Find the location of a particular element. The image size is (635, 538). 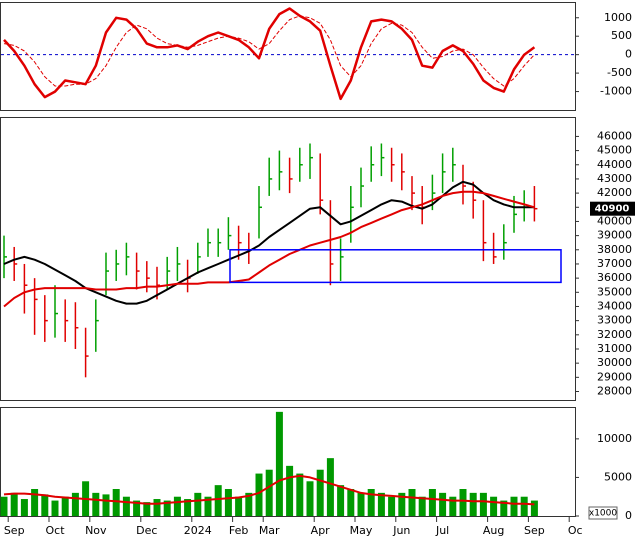

y-tick-label: 32000 is located at coordinates (614, 334).